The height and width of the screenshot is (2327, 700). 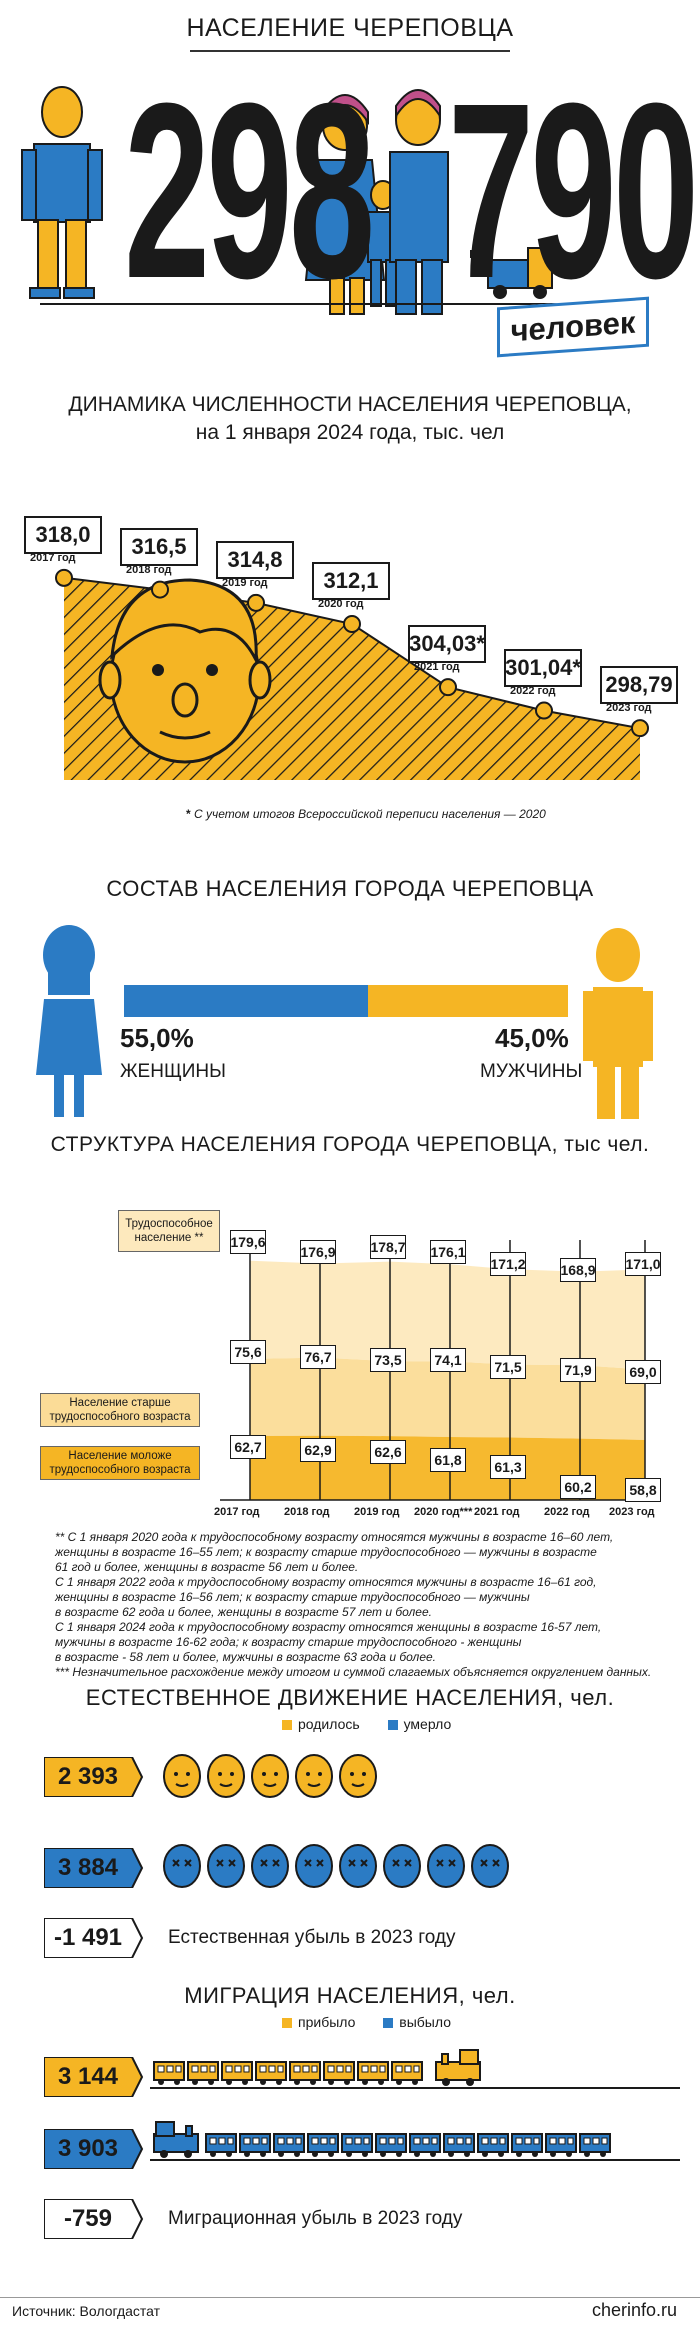 What do you see at coordinates (287, 1725) in the screenshot?
I see `legend-born-swatch` at bounding box center [287, 1725].